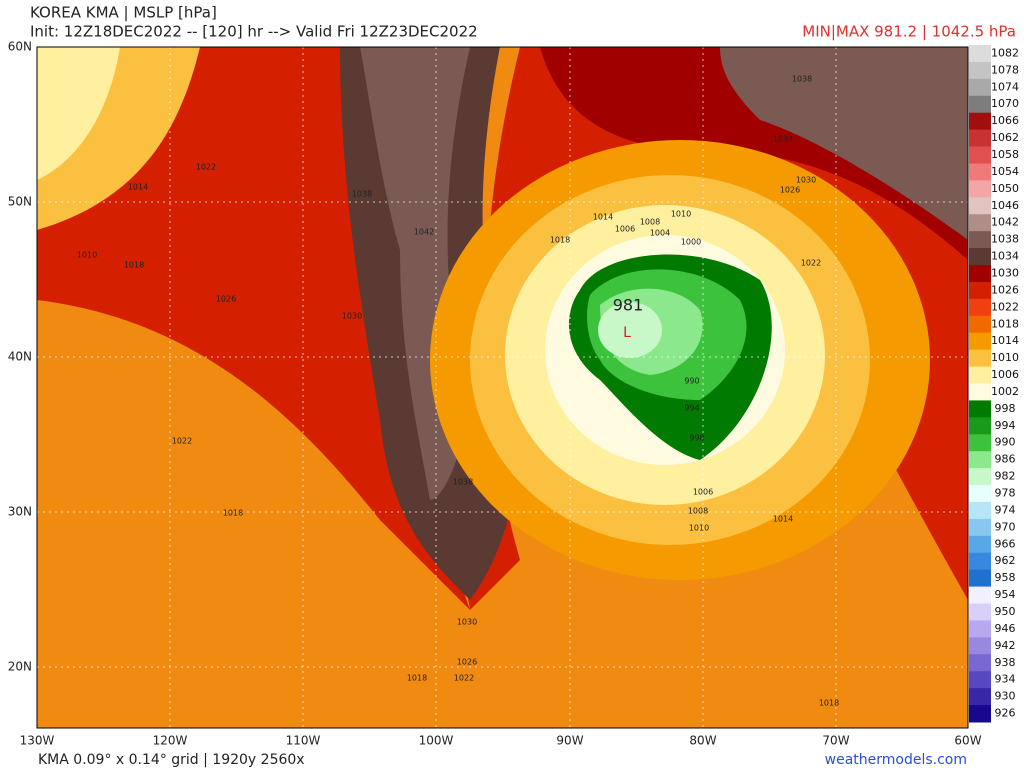  Describe the element at coordinates (1005, 543) in the screenshot. I see `colorbar-label: 966` at that location.